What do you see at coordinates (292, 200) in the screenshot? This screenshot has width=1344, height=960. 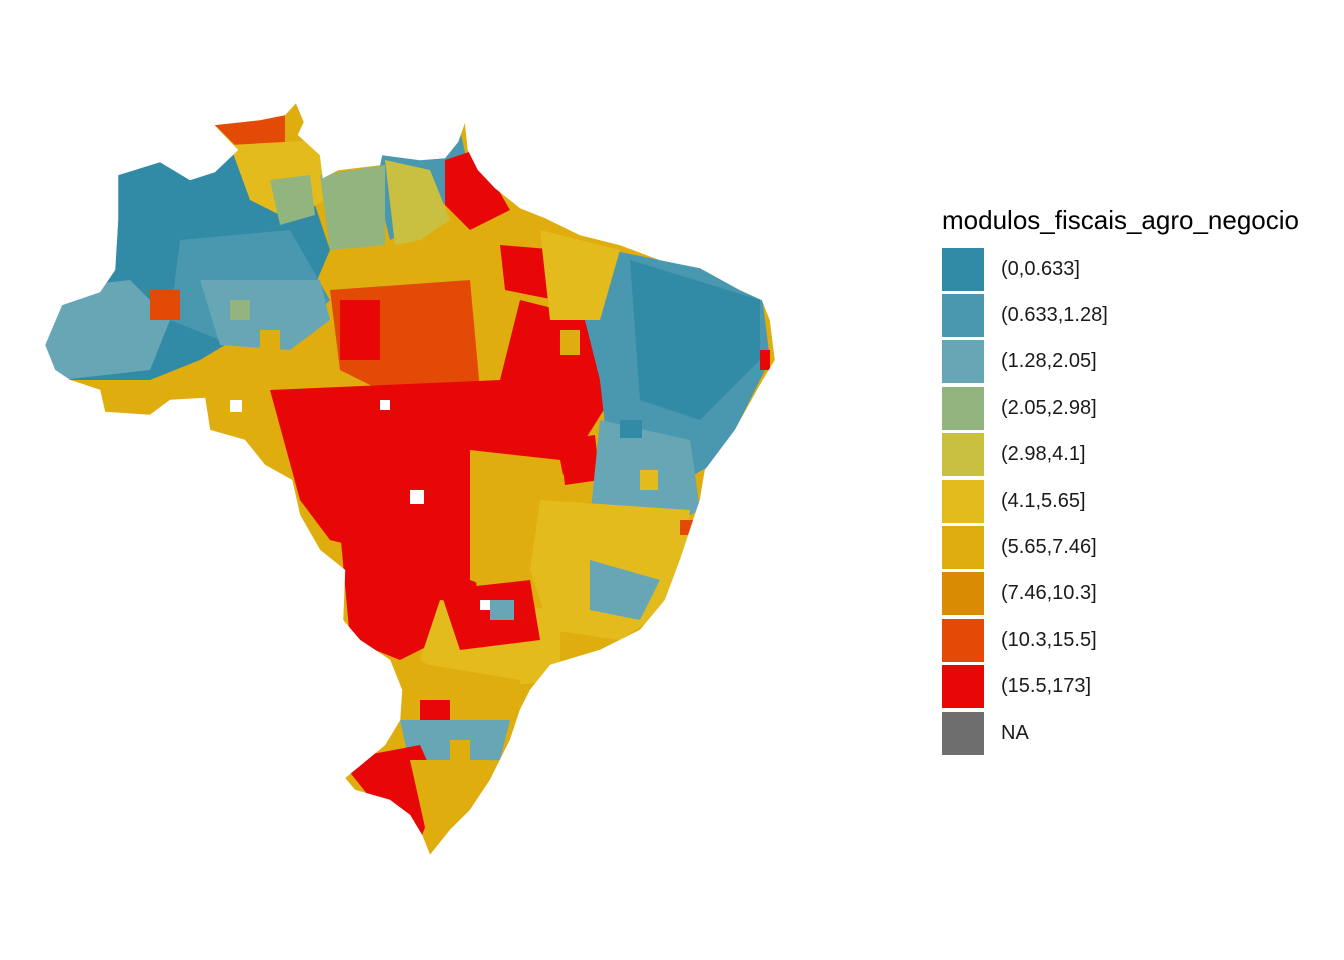 I see `region-roraima-east` at bounding box center [292, 200].